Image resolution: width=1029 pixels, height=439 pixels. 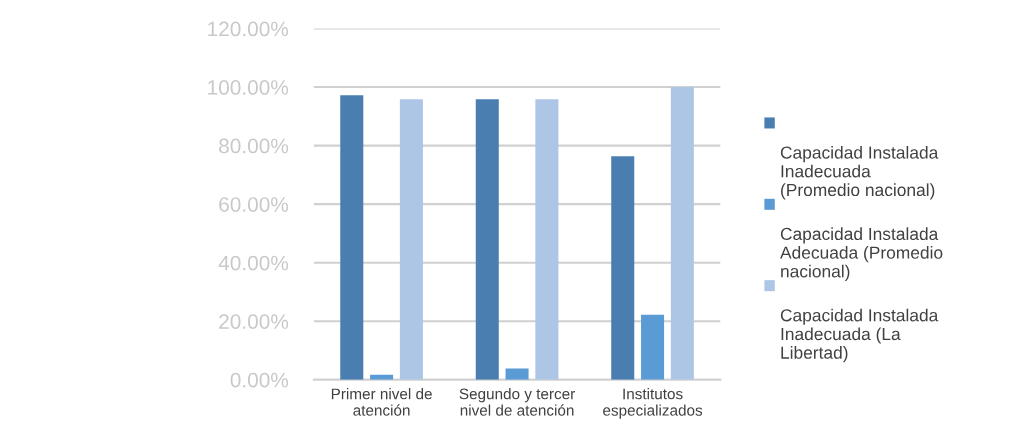 What do you see at coordinates (861, 254) in the screenshot?
I see `legend-label: Capacidad Instalada Adecuada (Promedio nacional)` at bounding box center [861, 254].